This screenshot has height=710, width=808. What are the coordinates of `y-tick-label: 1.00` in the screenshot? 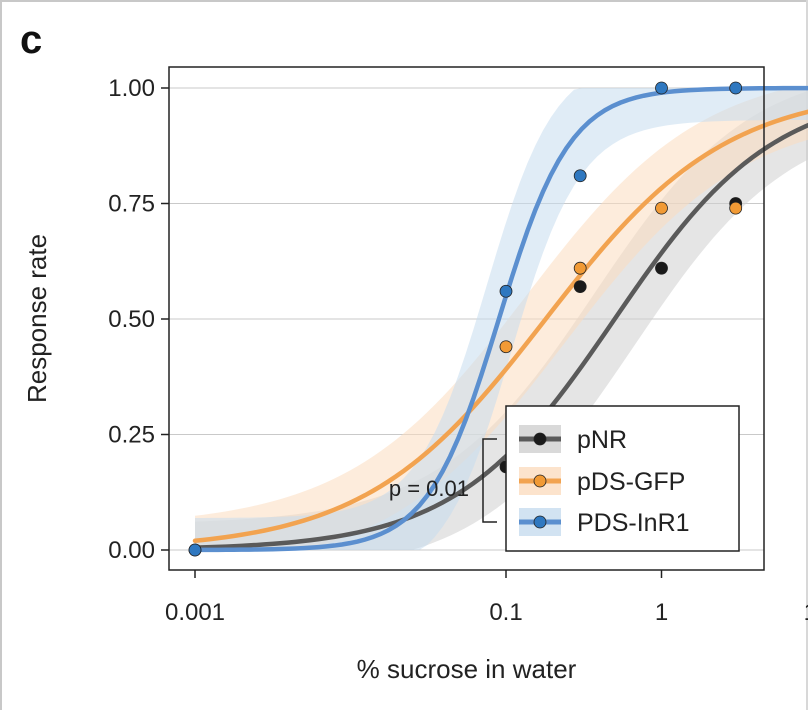 It's located at (131, 88).